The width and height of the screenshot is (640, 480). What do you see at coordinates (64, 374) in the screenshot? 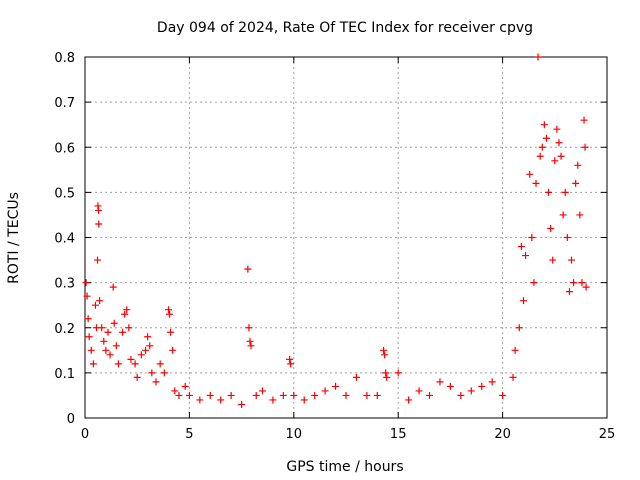
I see `y-tick-label: 0.1` at bounding box center [64, 374].